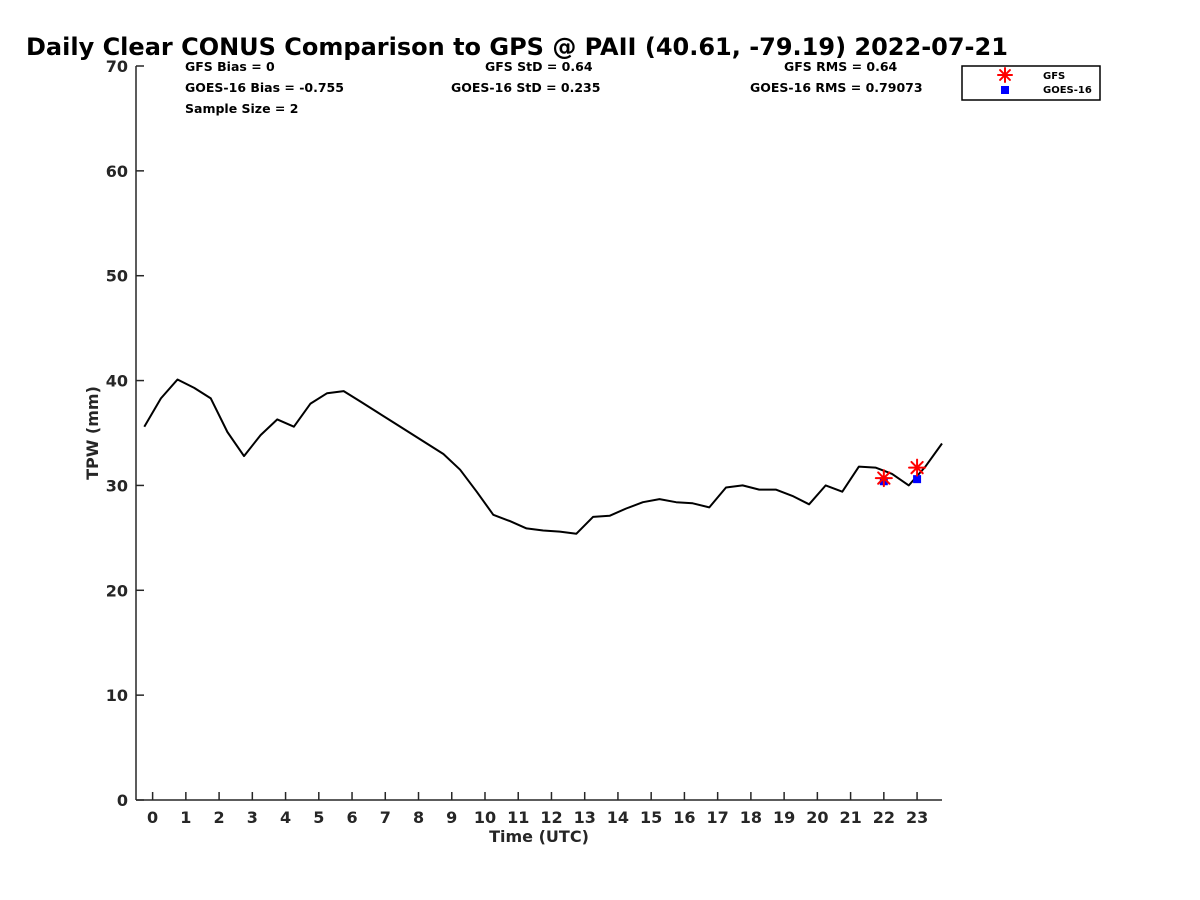  What do you see at coordinates (784, 817) in the screenshot?
I see `x-tick-label: 19` at bounding box center [784, 817].